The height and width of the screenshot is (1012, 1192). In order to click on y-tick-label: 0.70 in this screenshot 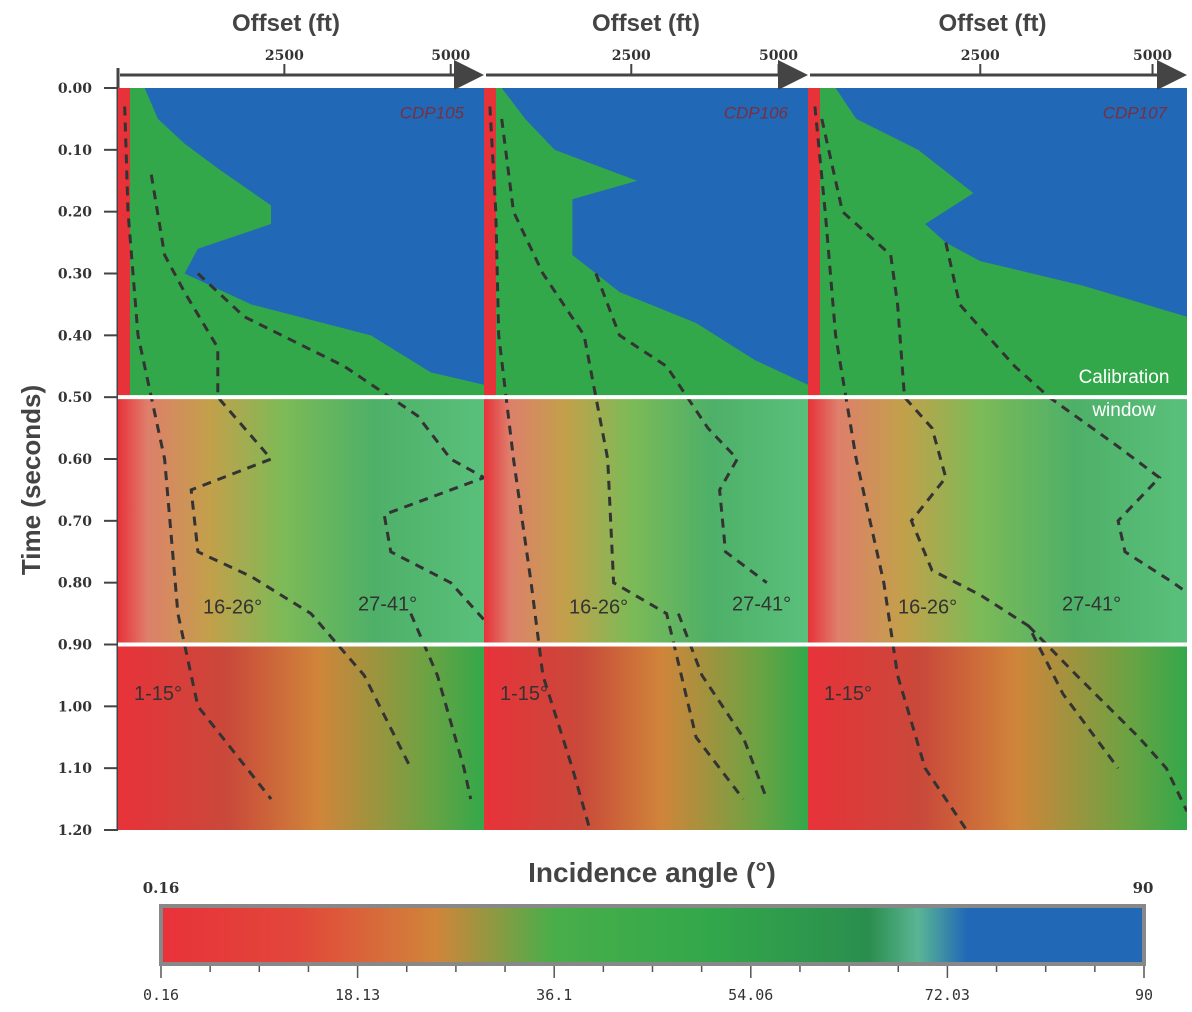, I will do `click(75, 522)`.